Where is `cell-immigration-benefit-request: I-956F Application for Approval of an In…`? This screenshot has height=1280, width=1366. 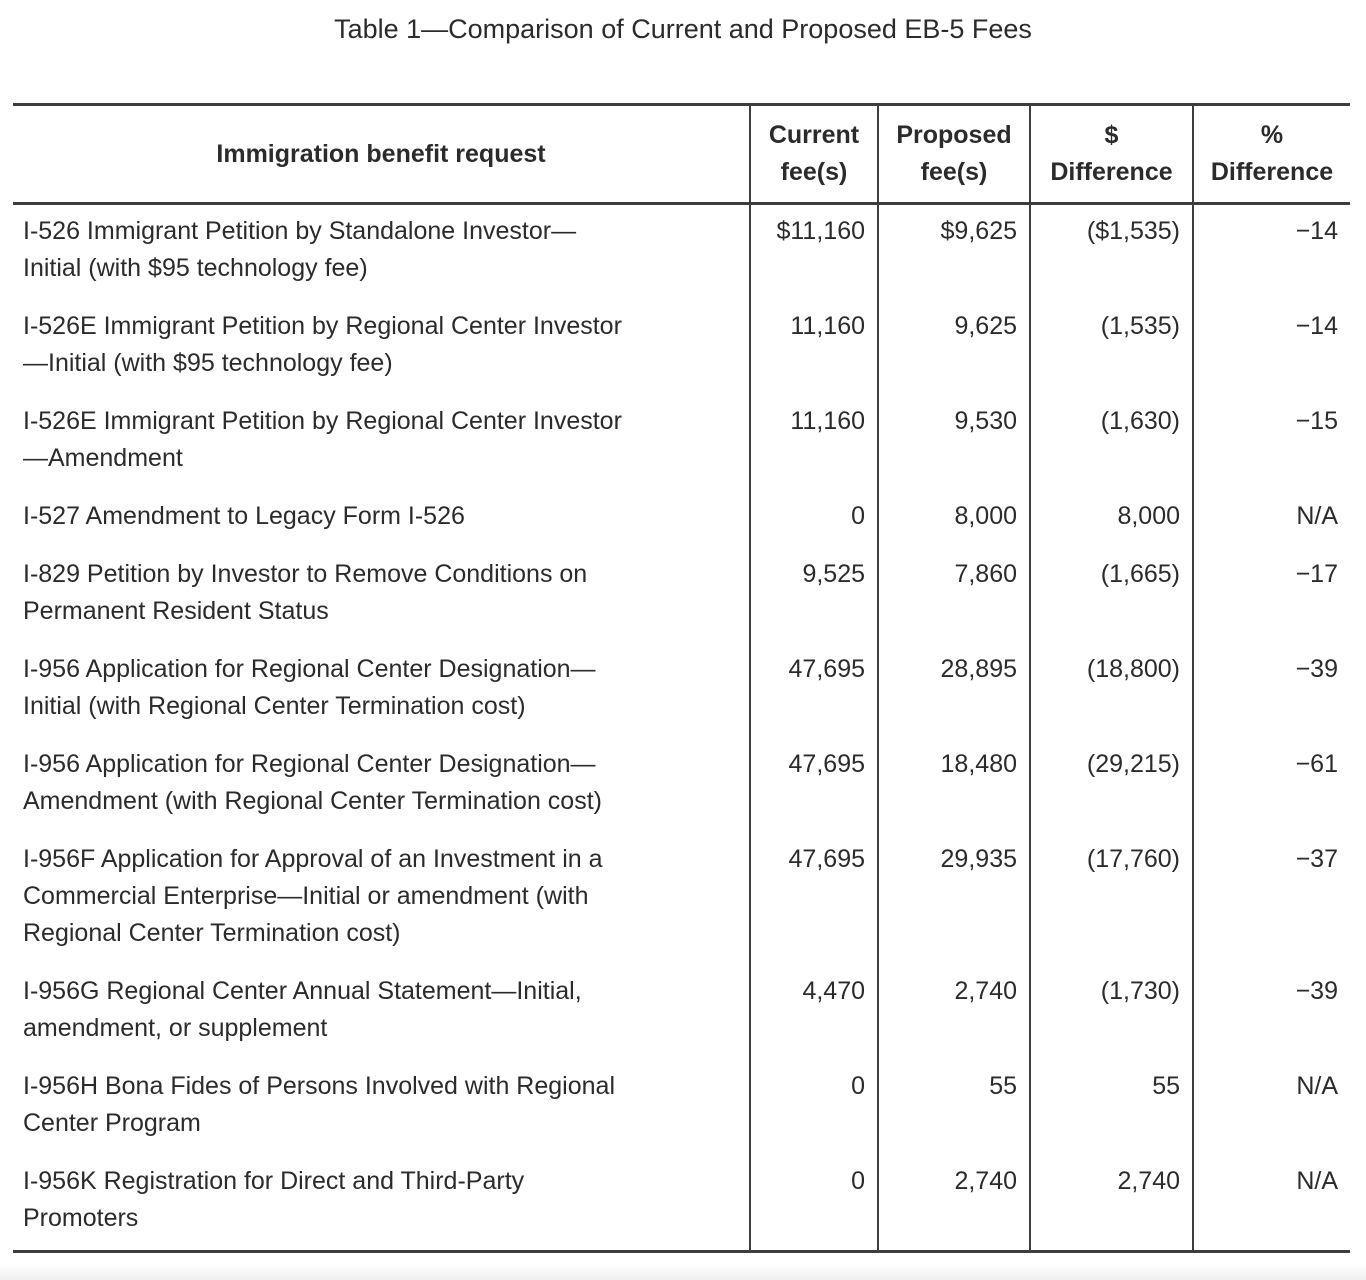 cell-immigration-benefit-request: I-956F Application for Approval of an In… is located at coordinates (313, 896).